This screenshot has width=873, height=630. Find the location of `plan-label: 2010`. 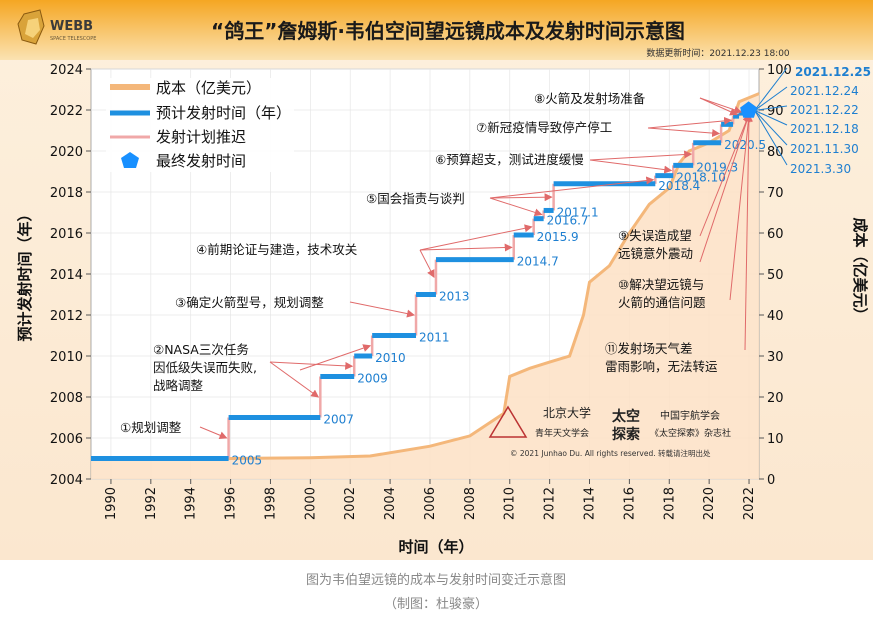

plan-label: 2010 is located at coordinates (390, 358).